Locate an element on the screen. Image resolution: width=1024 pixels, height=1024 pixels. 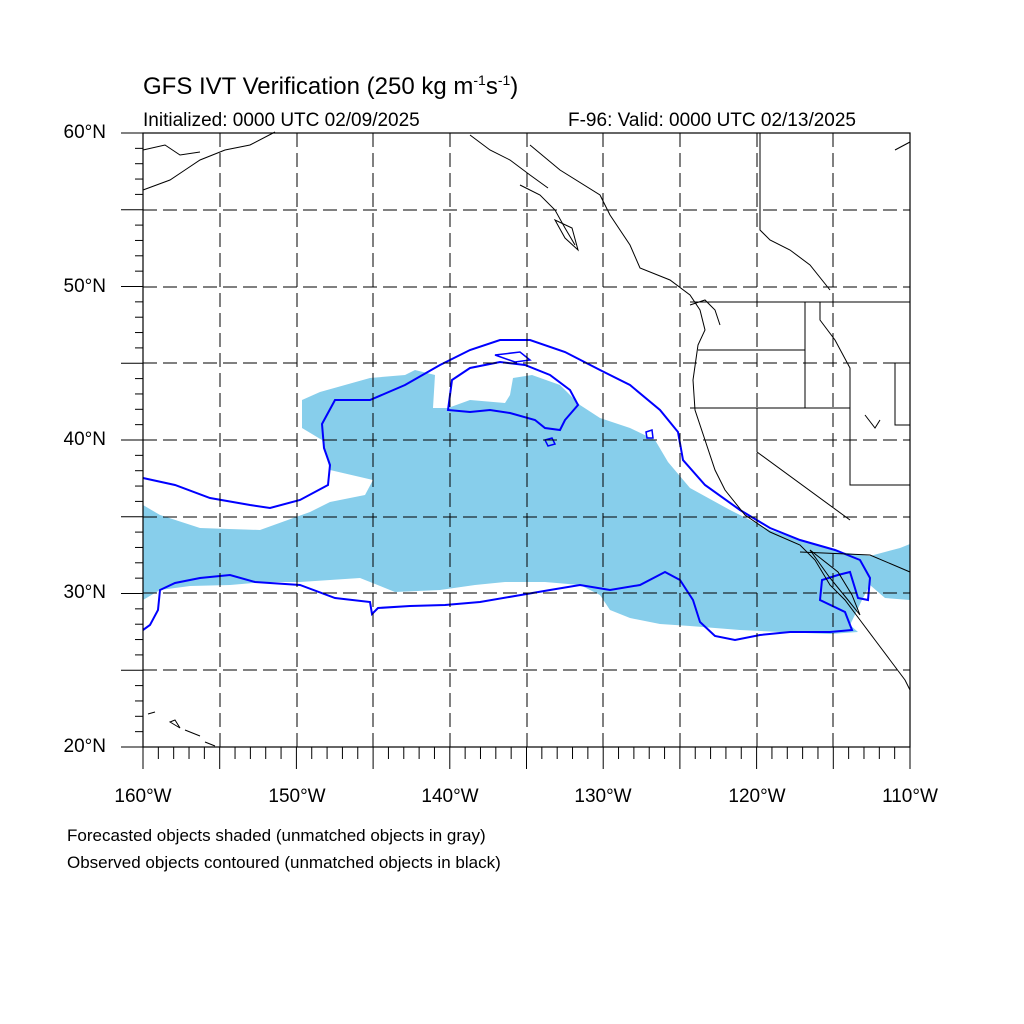
lat-label-40: 40°N is located at coordinates (84, 439).